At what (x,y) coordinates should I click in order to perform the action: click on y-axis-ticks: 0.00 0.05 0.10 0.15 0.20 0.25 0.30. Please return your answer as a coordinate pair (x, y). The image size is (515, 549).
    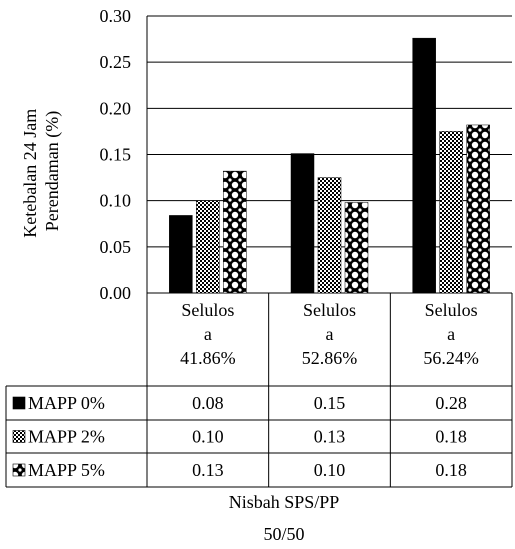
    Looking at the image, I should click on (116, 154).